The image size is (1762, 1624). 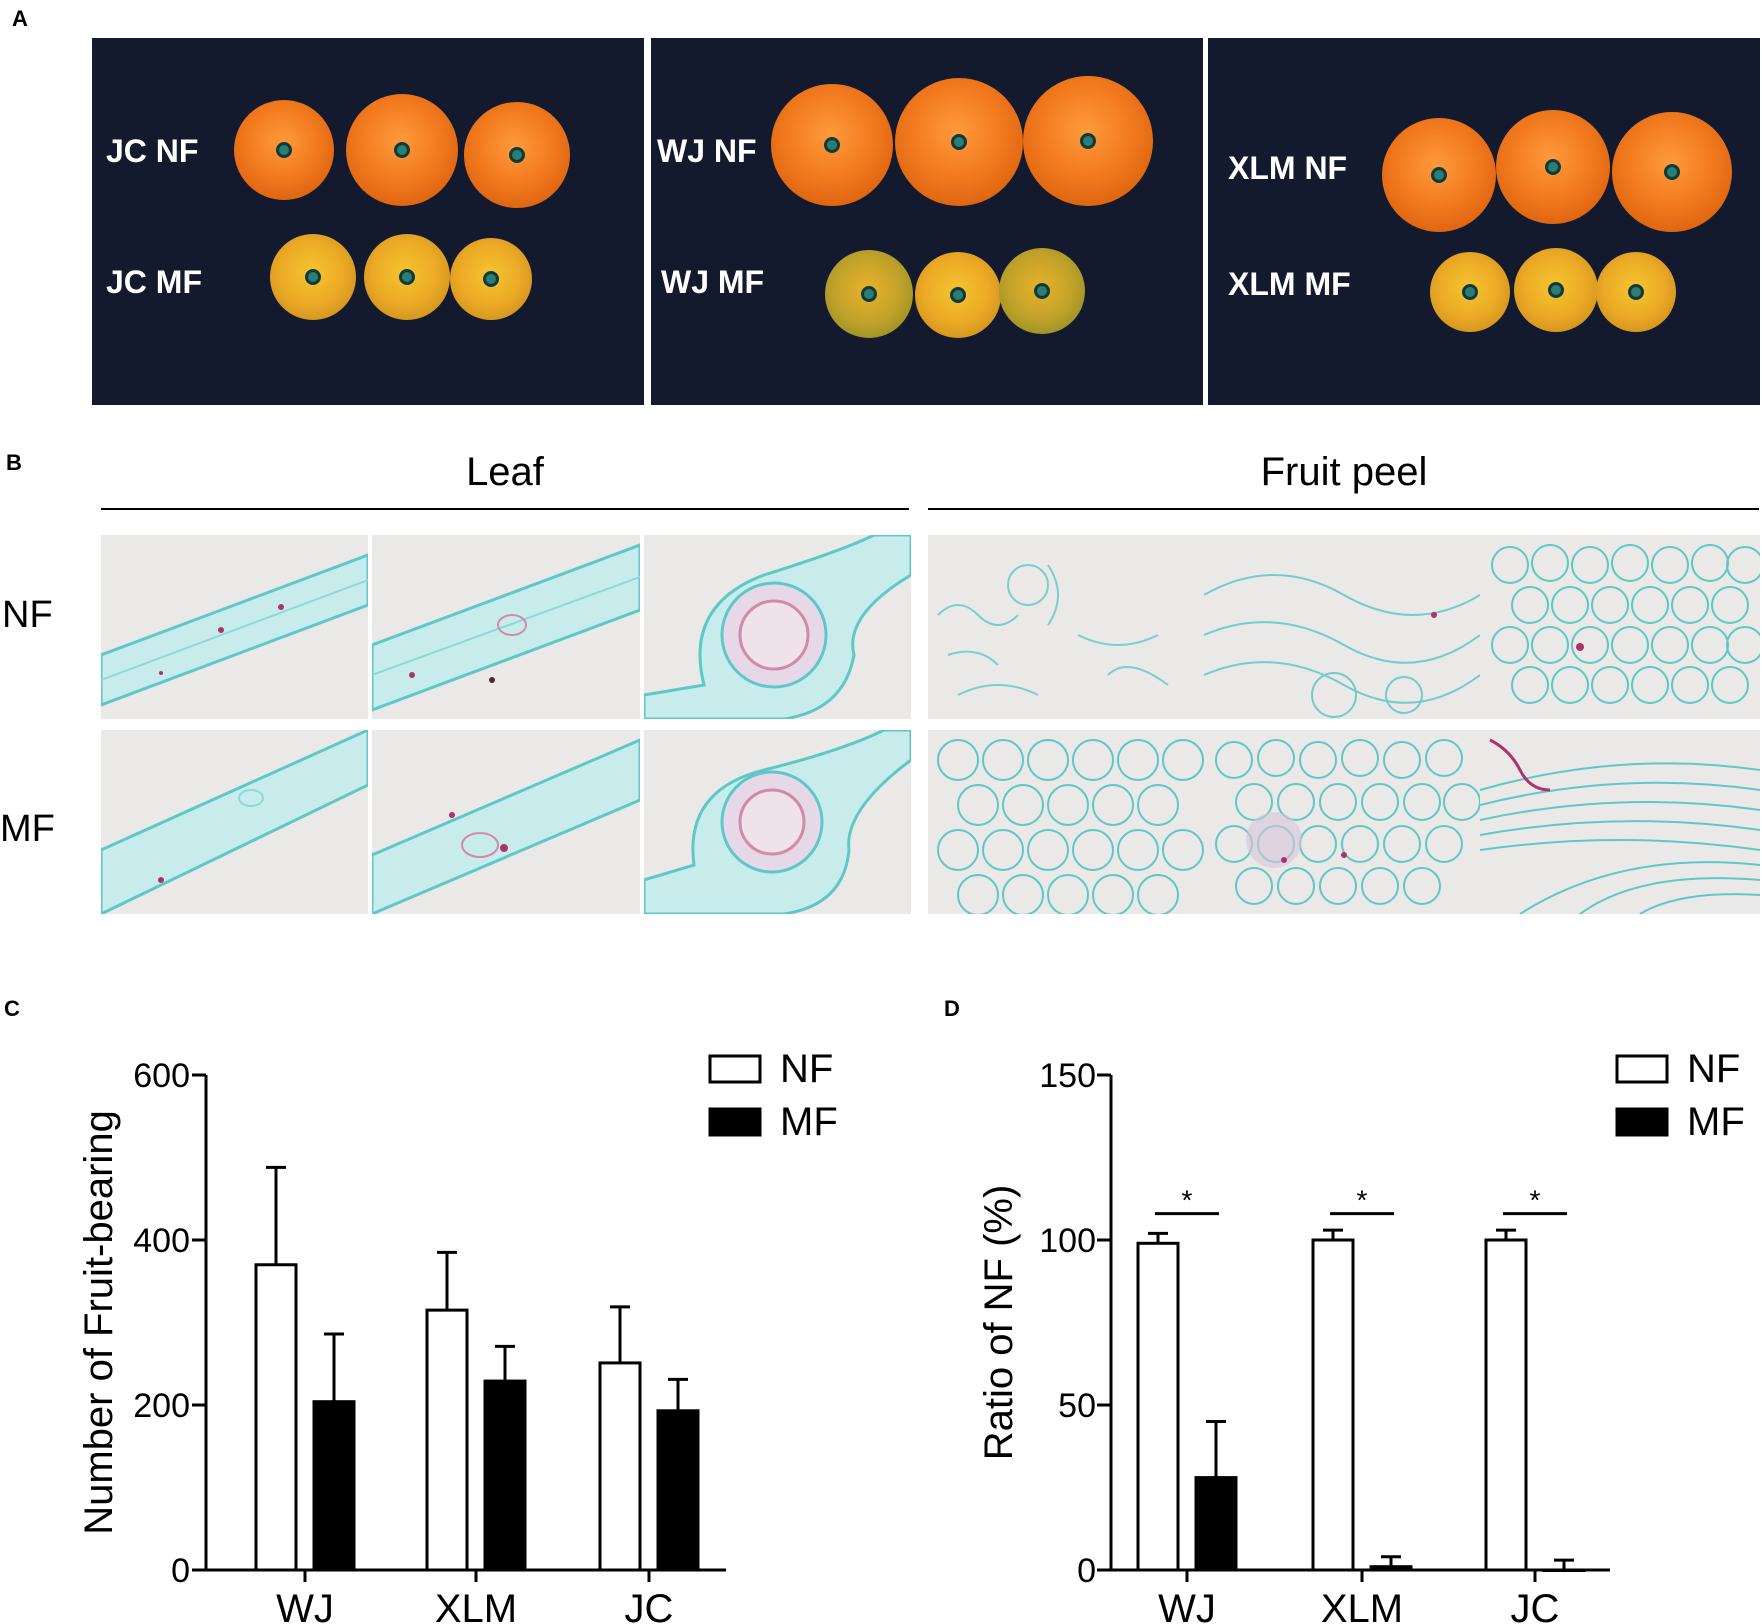 What do you see at coordinates (1506, 1405) in the screenshot?
I see `bar-d-nf-jc` at bounding box center [1506, 1405].